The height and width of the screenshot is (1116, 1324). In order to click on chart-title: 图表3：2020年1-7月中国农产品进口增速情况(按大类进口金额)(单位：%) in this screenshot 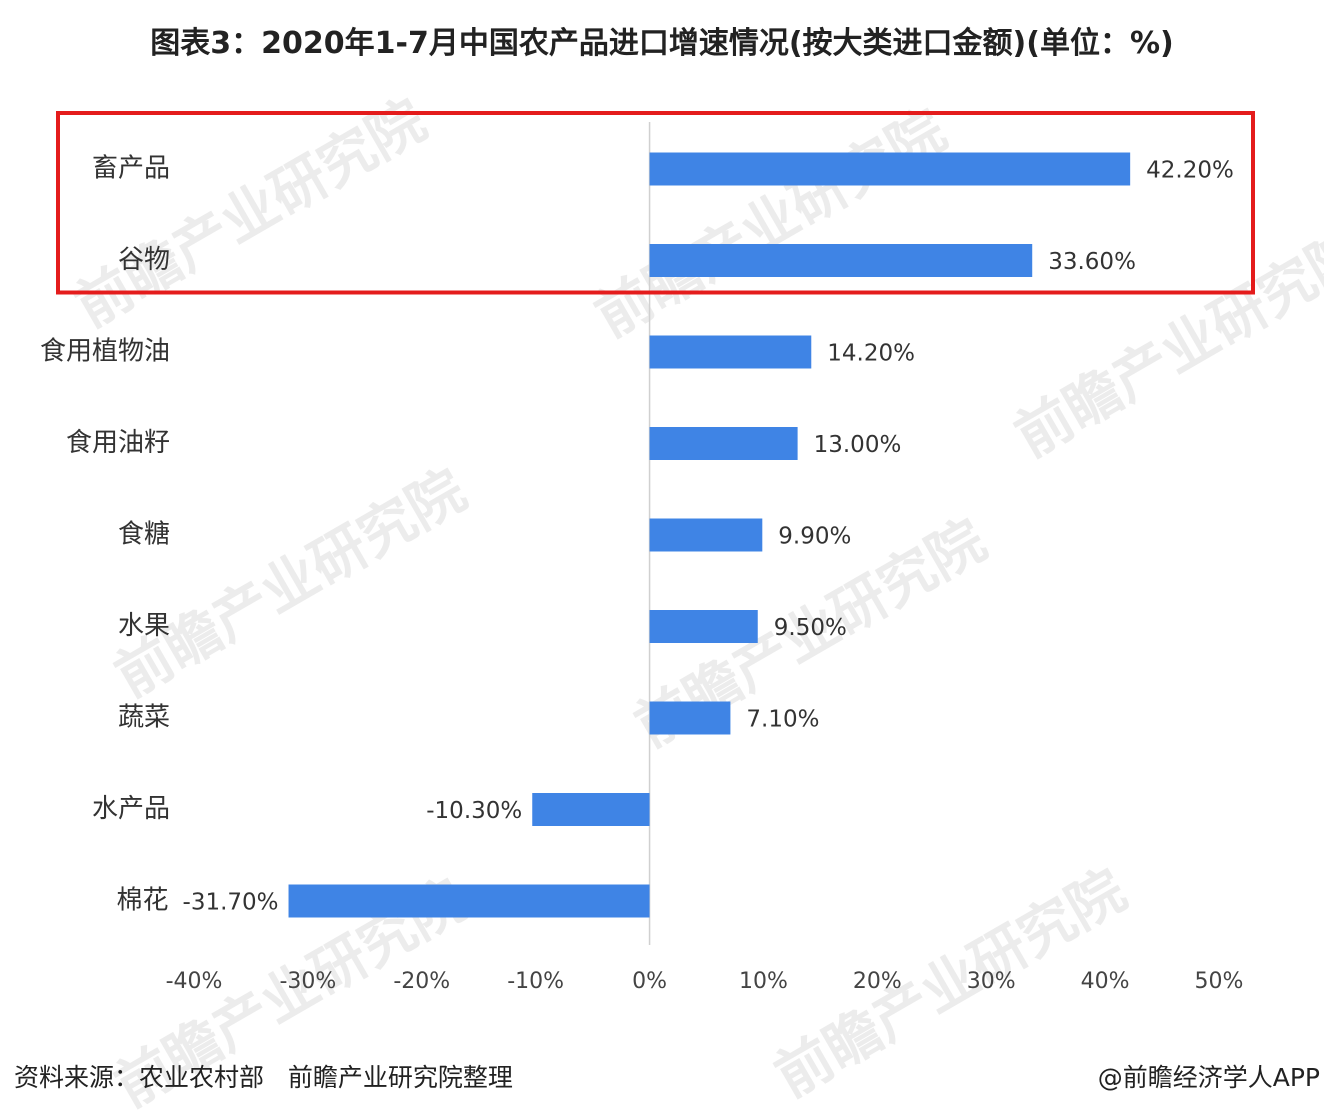, I will do `click(662, 43)`.